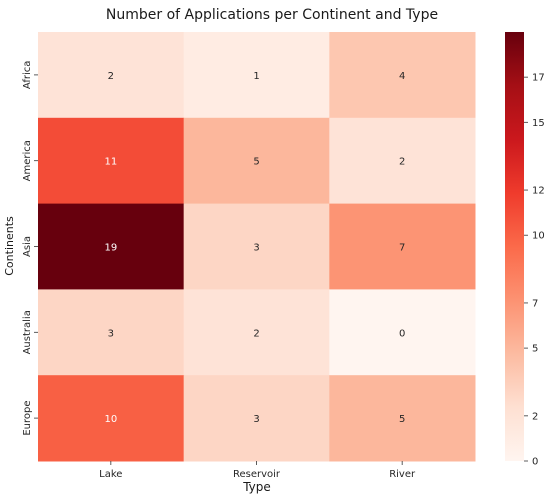 Image resolution: width=550 pixels, height=501 pixels. Describe the element at coordinates (27, 332) in the screenshot. I see `y-tick-label: Australia` at that location.